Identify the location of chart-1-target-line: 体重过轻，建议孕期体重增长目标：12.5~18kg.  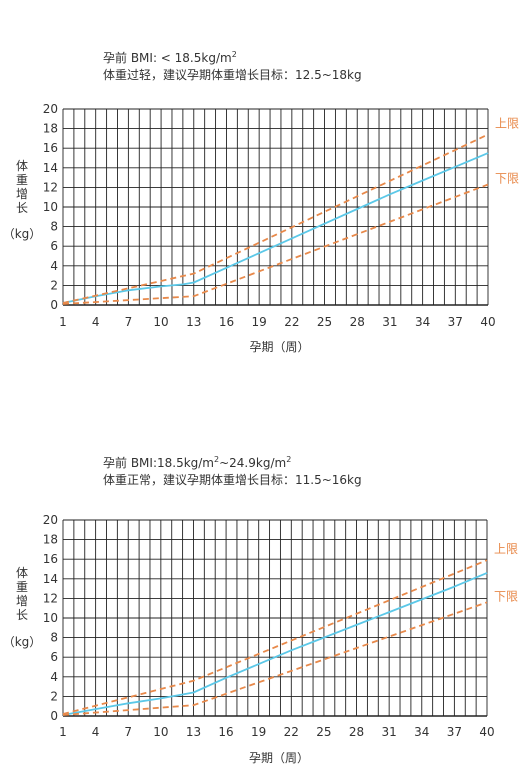
(232, 75).